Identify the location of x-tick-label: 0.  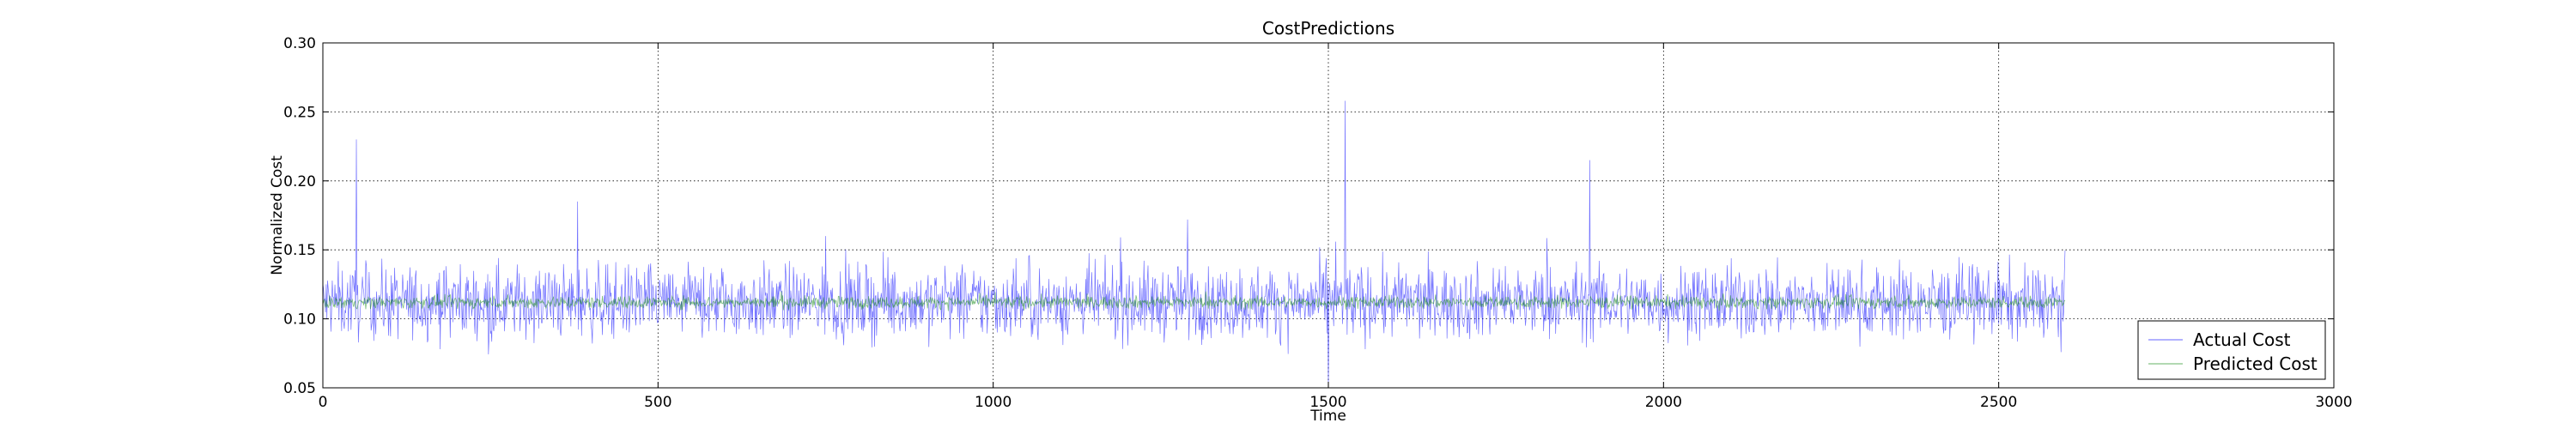
(323, 402).